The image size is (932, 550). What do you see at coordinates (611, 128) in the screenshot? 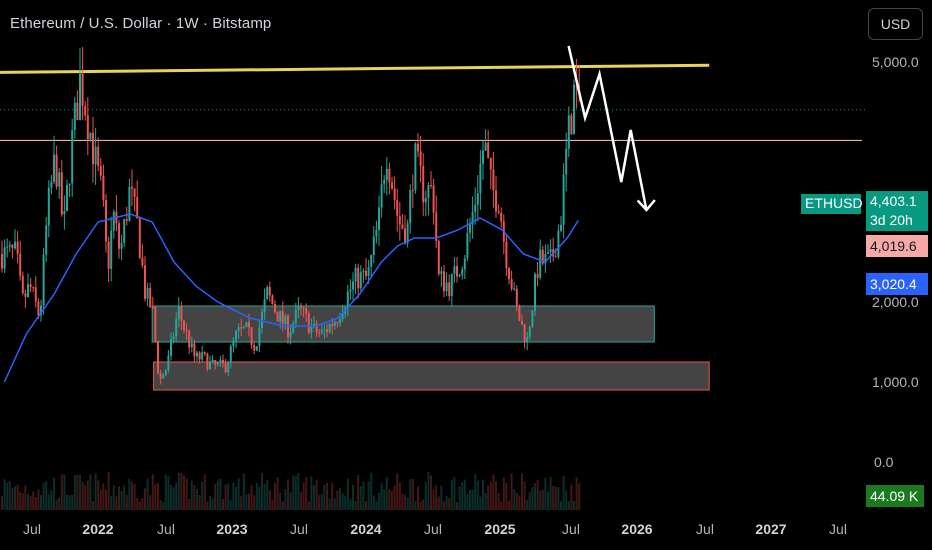
I see `projection-arrow` at bounding box center [611, 128].